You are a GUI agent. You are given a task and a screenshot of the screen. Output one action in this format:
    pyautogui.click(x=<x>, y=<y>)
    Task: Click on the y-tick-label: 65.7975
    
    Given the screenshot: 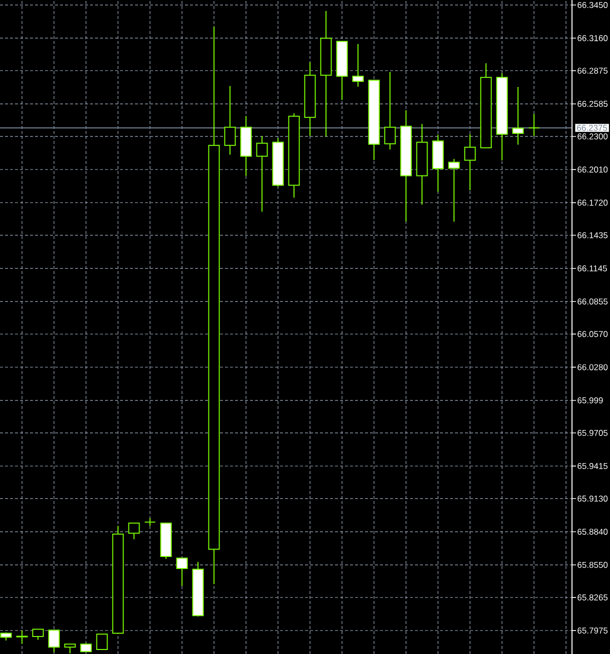 What is the action you would take?
    pyautogui.click(x=593, y=631)
    